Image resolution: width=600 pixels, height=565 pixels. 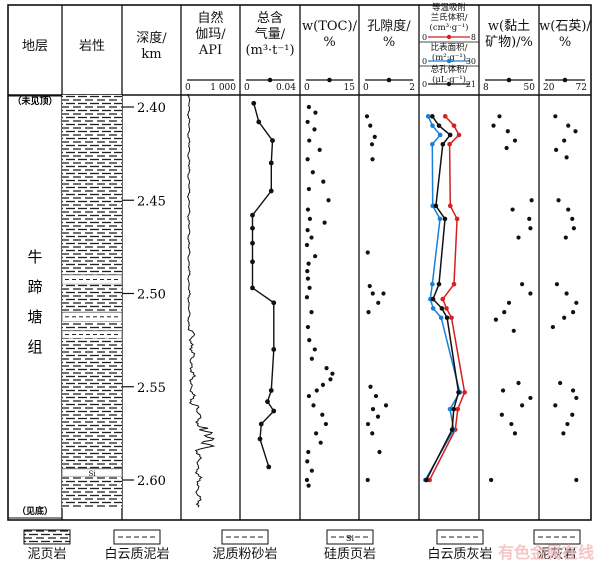 What do you see at coordinates (151, 46) in the screenshot?
I see `header-depth: 深度/km` at bounding box center [151, 46].